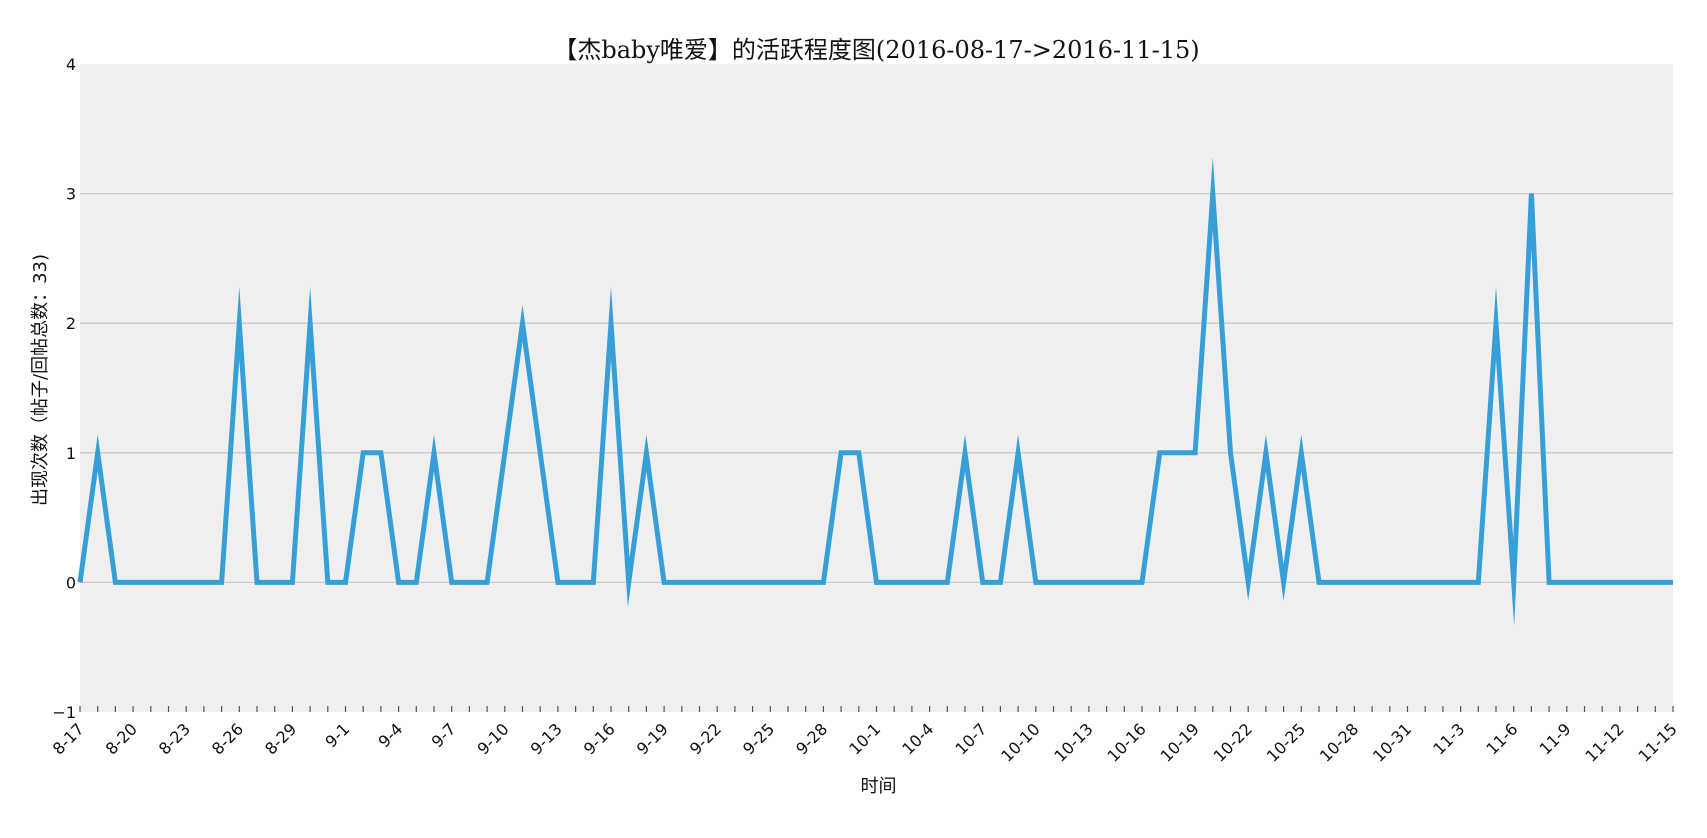 This screenshot has height=838, width=1707. I want to click on x-tick-label: 9-28, so click(811, 738).